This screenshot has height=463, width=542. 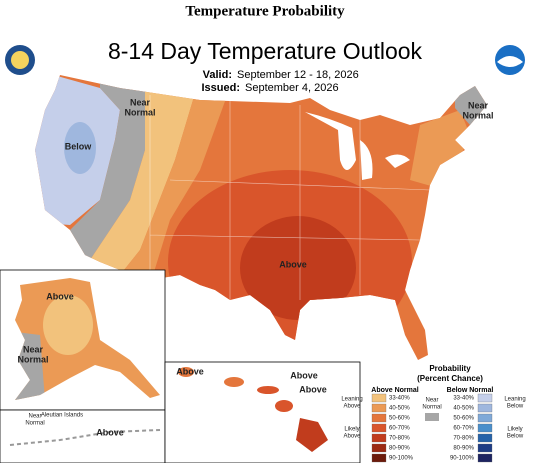 I want to click on legend-swatch-near, so click(x=432, y=417).